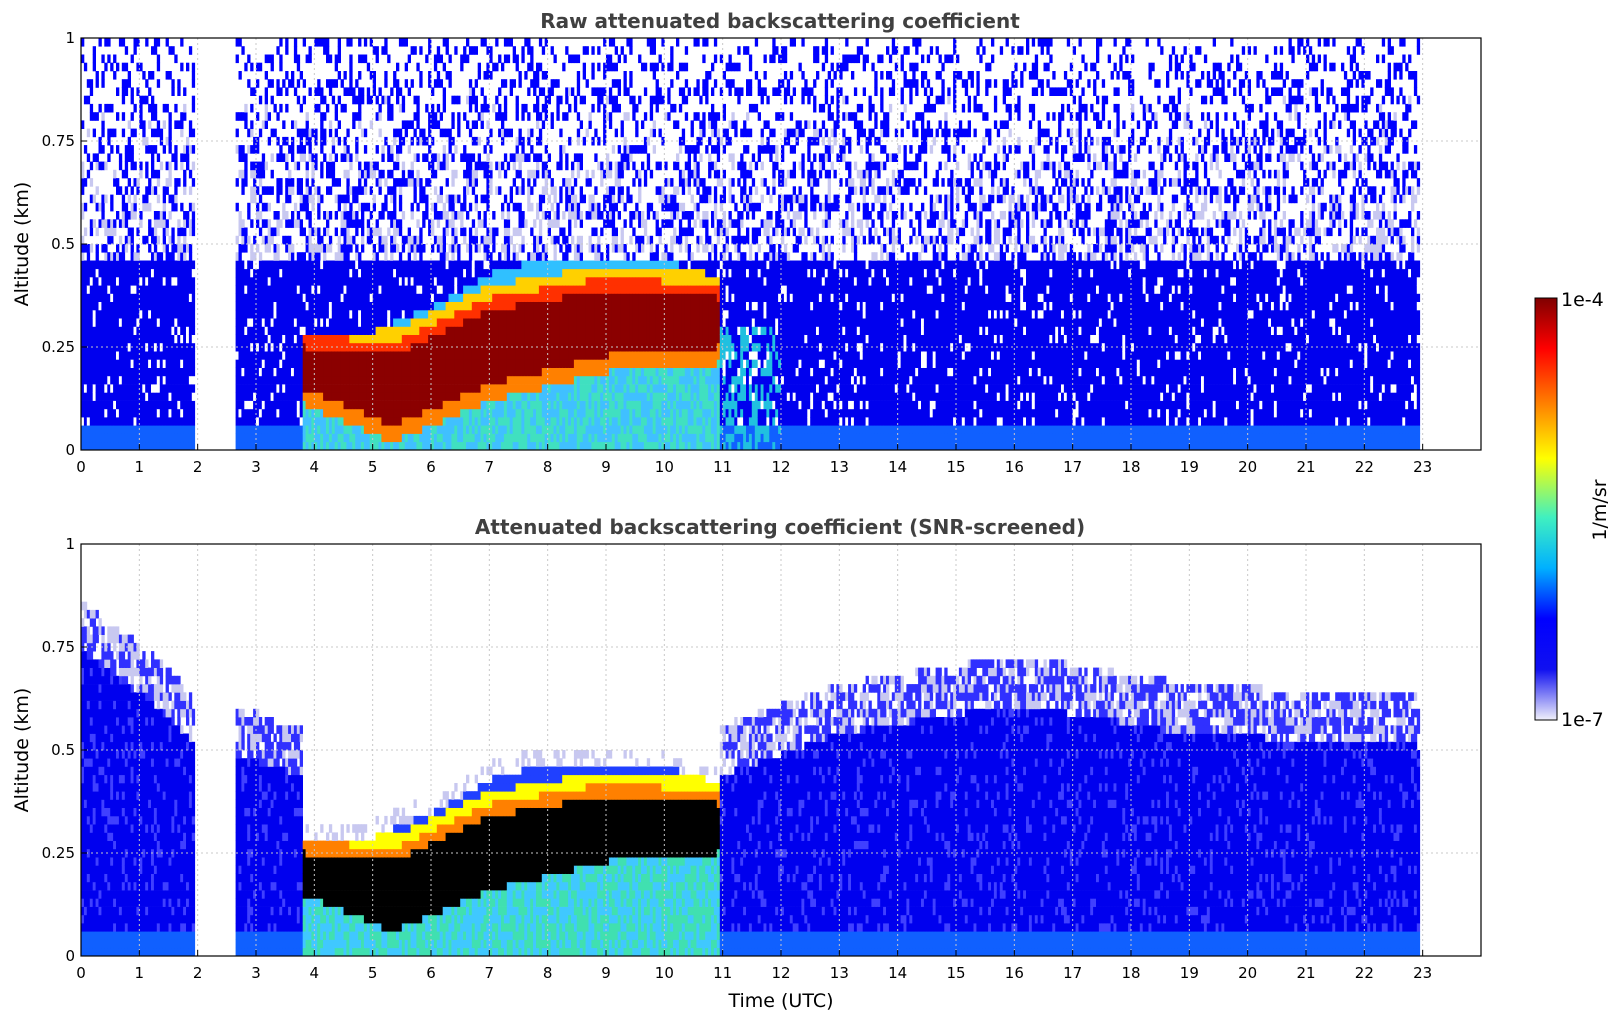  What do you see at coordinates (22, 750) in the screenshot?
I see `screened-y-axis-label: Altitude (km)` at bounding box center [22, 750].